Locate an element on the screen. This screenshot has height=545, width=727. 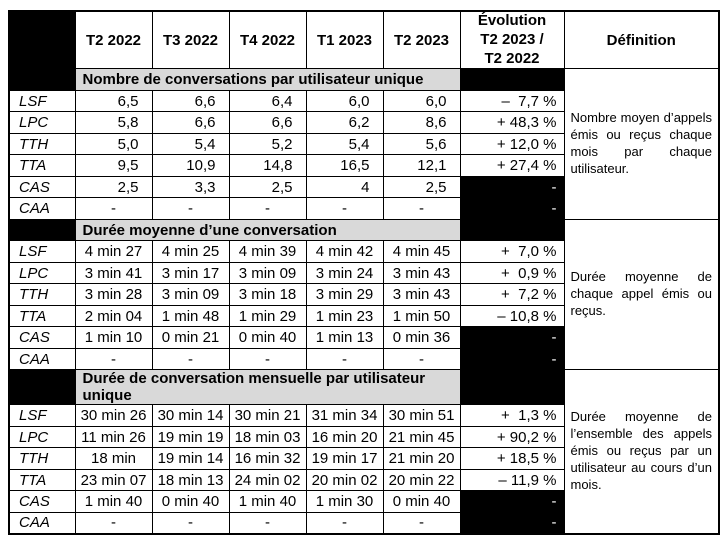
value-cell: 3 min 24 is located at coordinates (344, 273).